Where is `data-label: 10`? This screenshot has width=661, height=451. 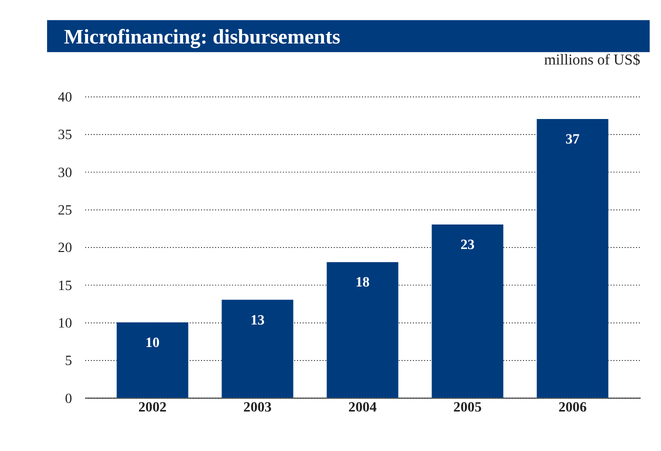 data-label: 10 is located at coordinates (152, 342).